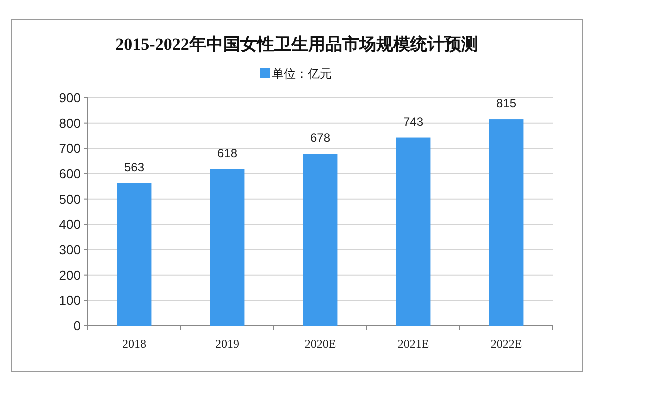 The height and width of the screenshot is (395, 650). I want to click on y-tick-label: 900, so click(70, 98).